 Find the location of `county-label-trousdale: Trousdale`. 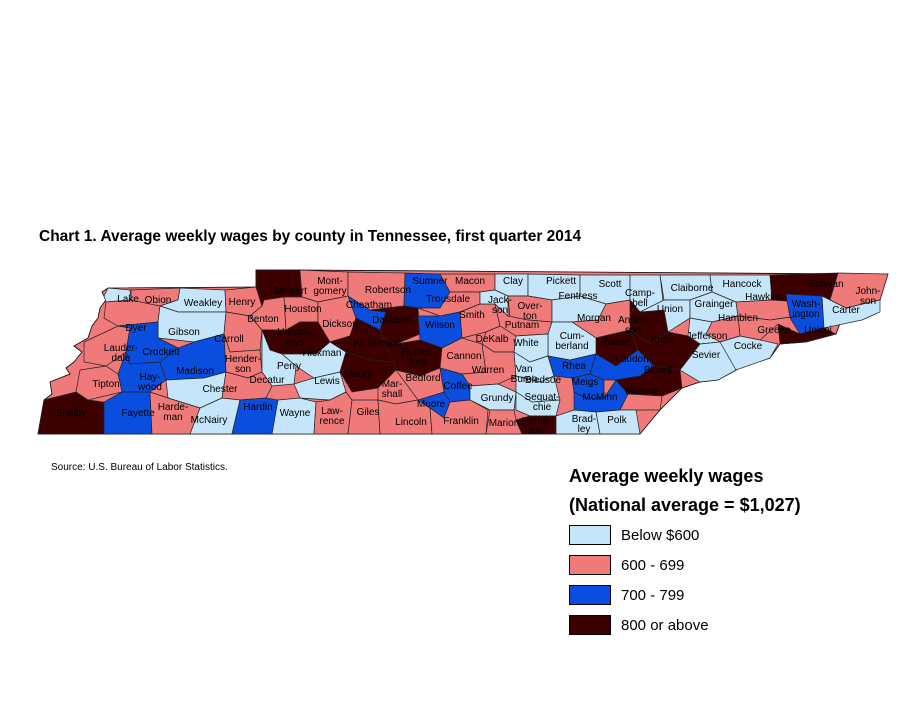

county-label-trousdale: Trousdale is located at coordinates (448, 299).